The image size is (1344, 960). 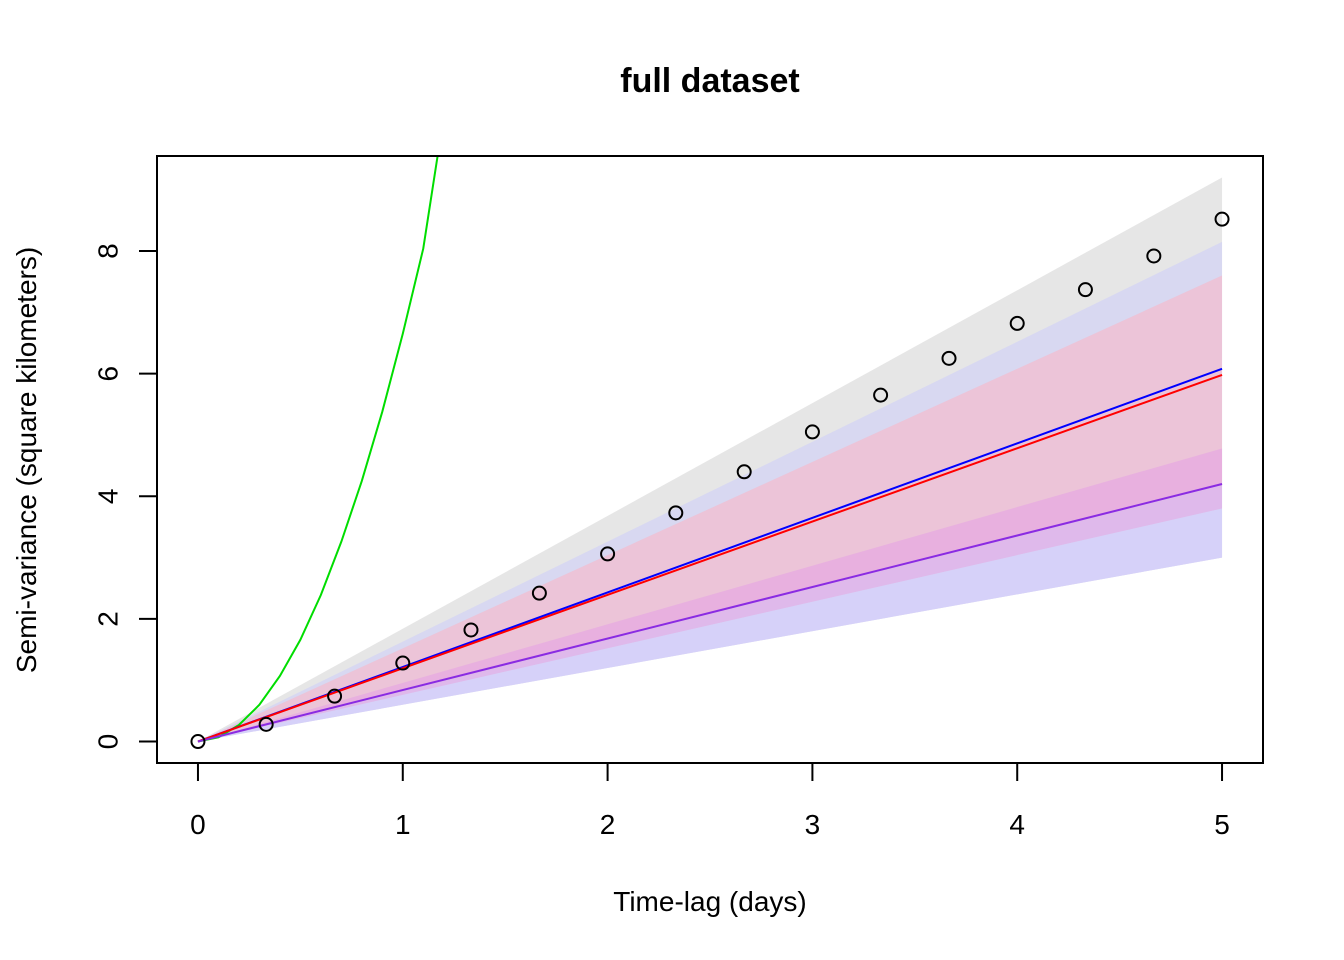 I want to click on x-tick-label: 3, so click(x=813, y=824).